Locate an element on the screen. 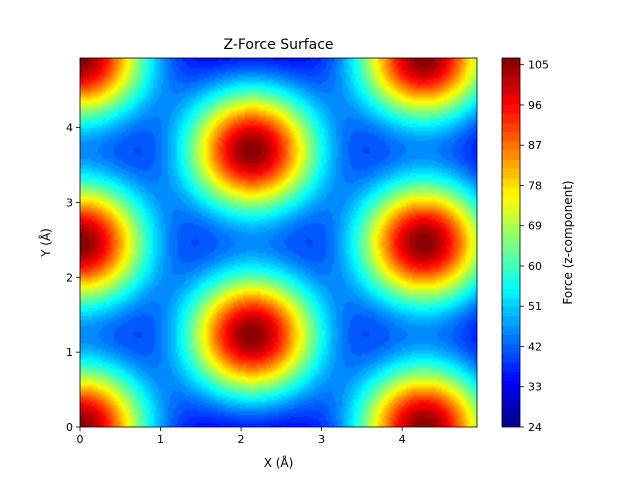  colorbar-label: Force (z-component) is located at coordinates (568, 242).